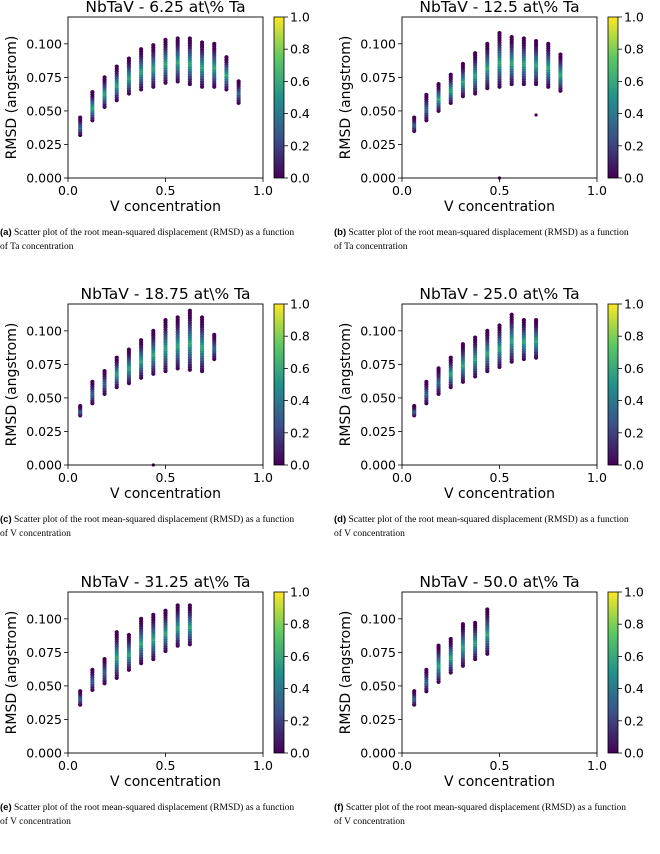 The width and height of the screenshot is (660, 854). Describe the element at coordinates (499, 782) in the screenshot. I see `x-axis-label: V concentration` at that location.